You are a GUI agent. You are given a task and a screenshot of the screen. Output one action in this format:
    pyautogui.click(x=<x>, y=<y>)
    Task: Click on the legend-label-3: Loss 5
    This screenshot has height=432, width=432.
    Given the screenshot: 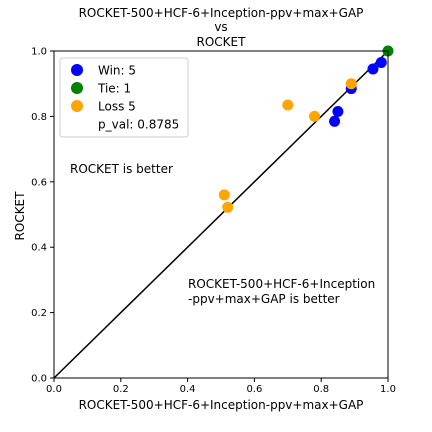 What is the action you would take?
    pyautogui.click(x=117, y=107)
    